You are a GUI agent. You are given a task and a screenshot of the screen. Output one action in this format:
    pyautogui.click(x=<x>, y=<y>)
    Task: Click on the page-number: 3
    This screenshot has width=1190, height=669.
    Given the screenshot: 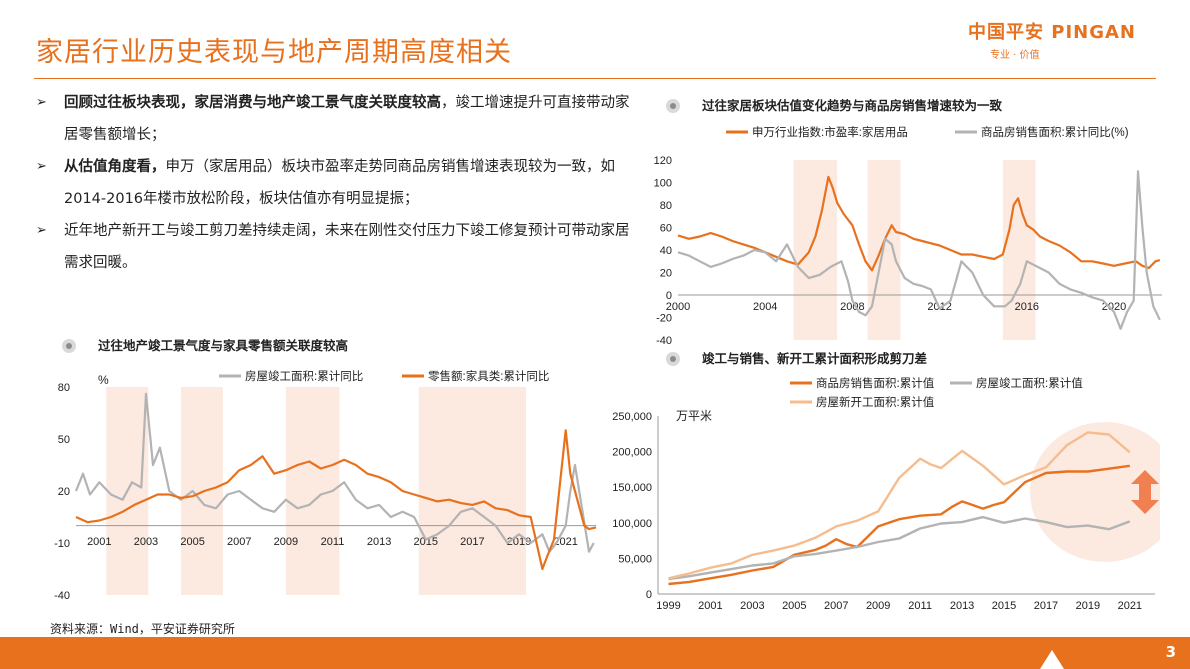 What is the action you would take?
    pyautogui.click(x=1170, y=652)
    